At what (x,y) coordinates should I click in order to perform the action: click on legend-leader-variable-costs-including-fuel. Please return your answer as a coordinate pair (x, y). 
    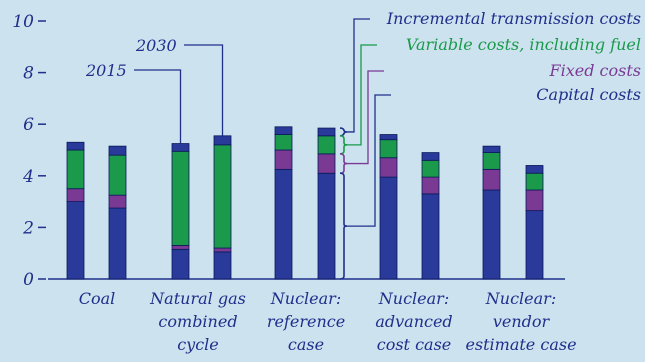
    Looking at the image, I should click on (362, 95).